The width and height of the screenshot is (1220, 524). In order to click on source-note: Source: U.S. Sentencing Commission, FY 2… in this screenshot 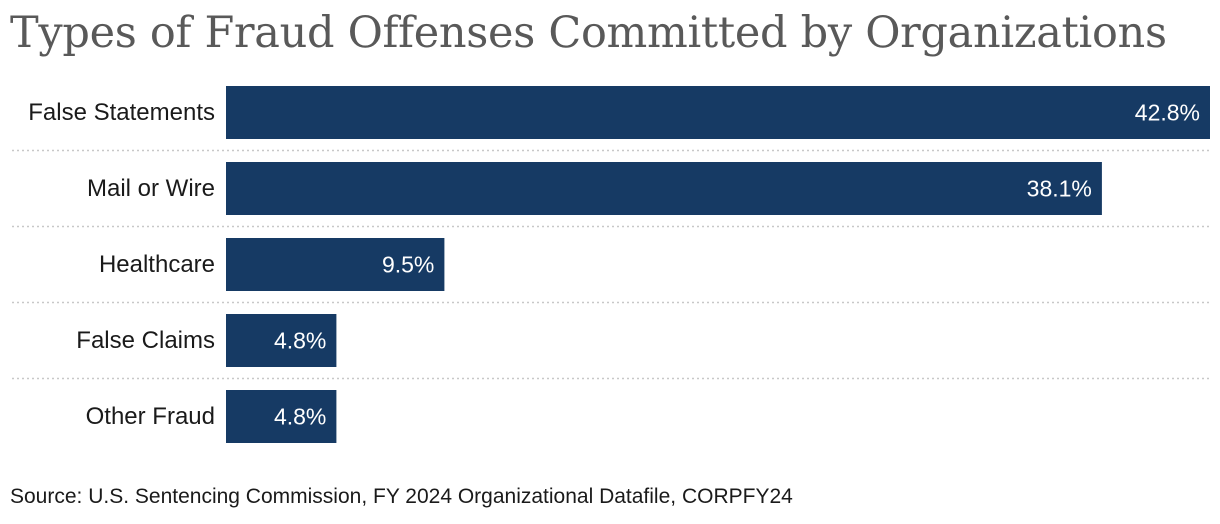, I will do `click(401, 496)`.